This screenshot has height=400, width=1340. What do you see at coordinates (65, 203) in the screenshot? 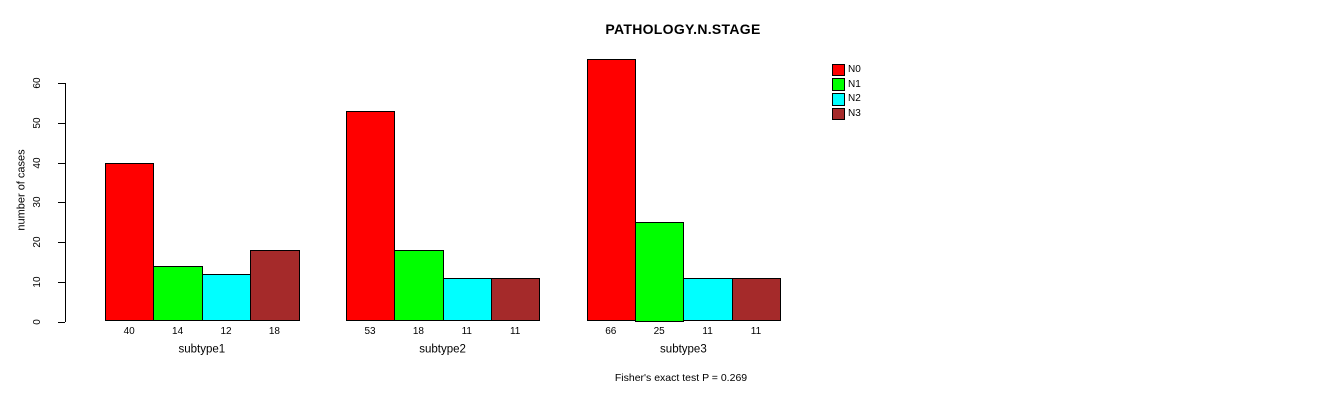
I see `y-axis-line` at bounding box center [65, 203].